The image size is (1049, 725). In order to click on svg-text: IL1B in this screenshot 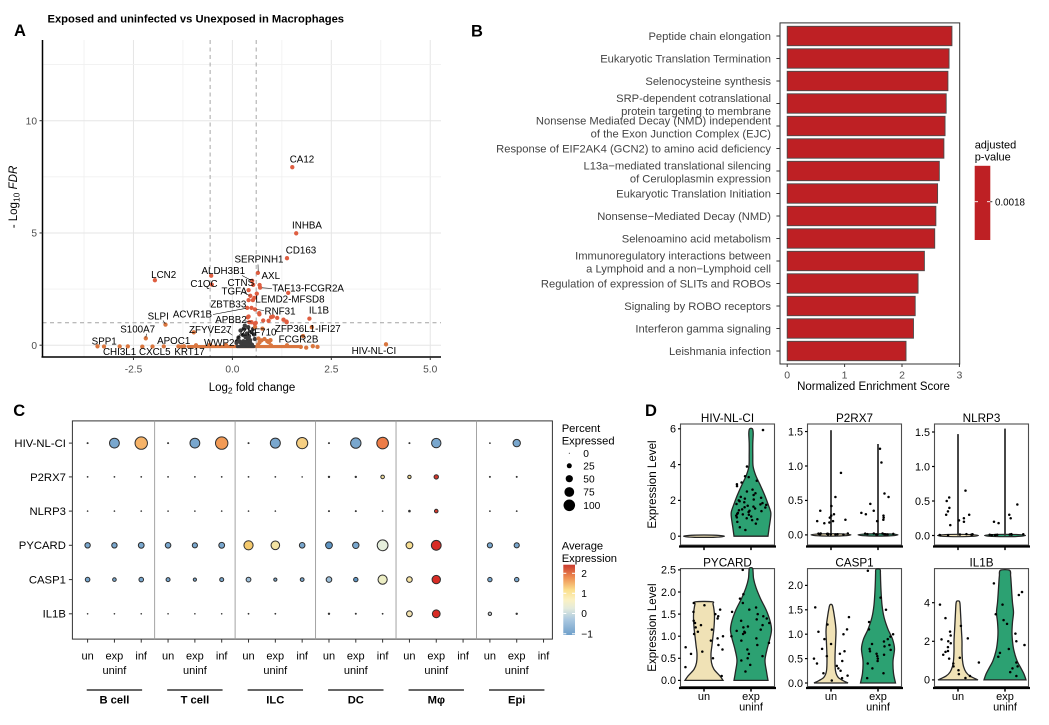, I will do `click(981, 562)`.